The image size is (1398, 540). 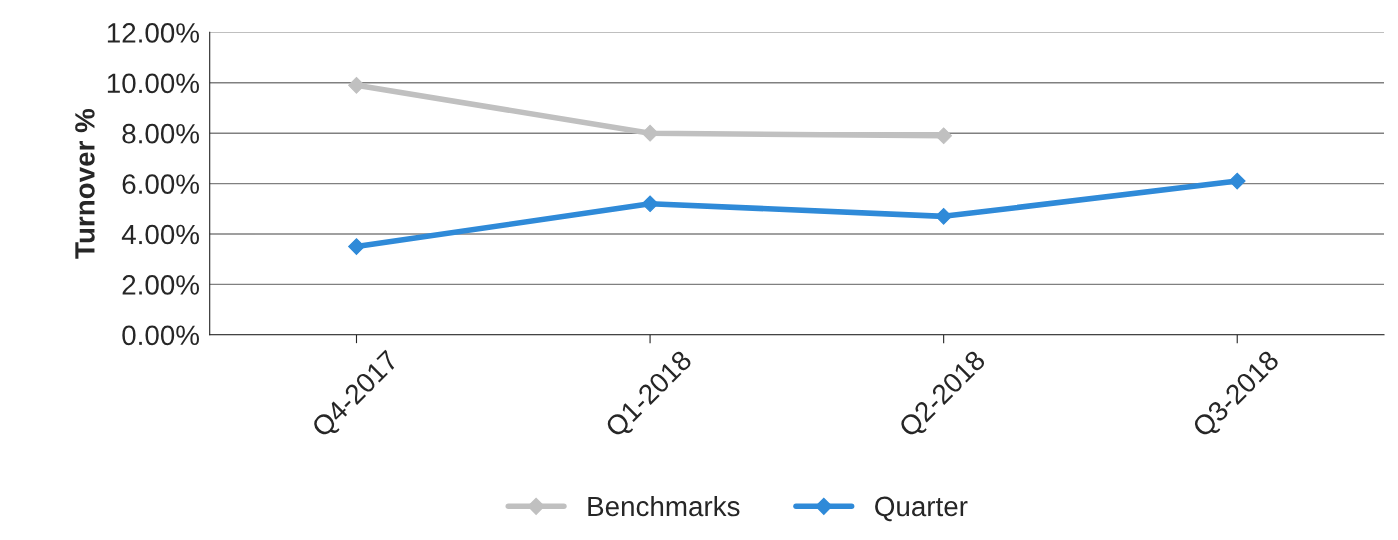 I want to click on y-tick-label: 6.00%, so click(x=160, y=184).